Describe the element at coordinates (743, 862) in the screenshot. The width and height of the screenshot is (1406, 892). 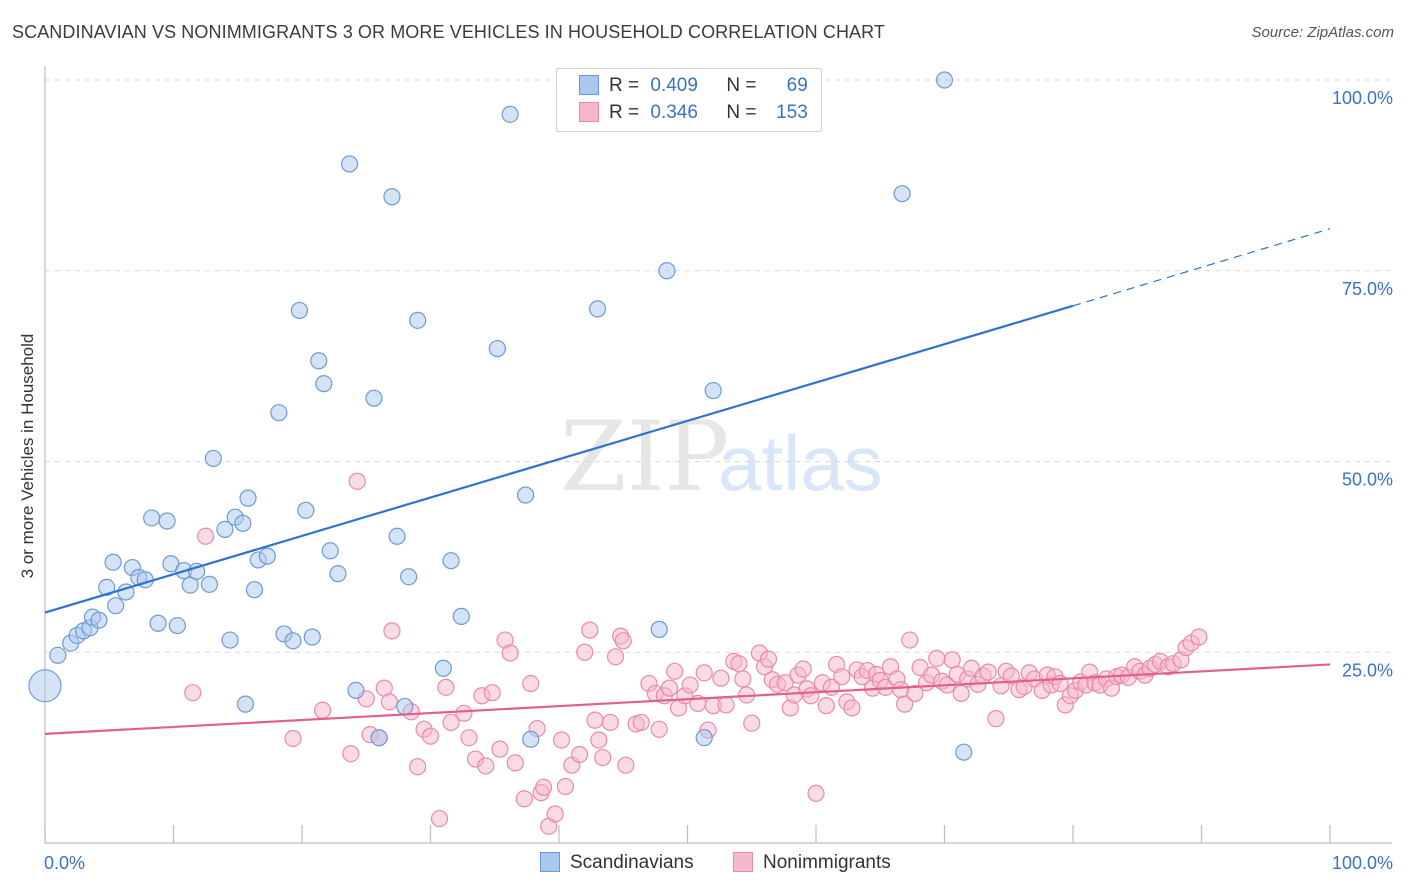
I see `bottom-legend-swatch-pink` at that location.